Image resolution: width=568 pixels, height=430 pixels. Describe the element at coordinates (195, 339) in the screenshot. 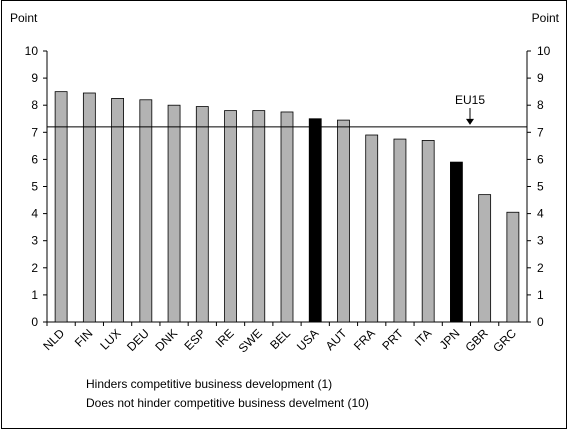

I see `x-tick-label: ESP` at that location.